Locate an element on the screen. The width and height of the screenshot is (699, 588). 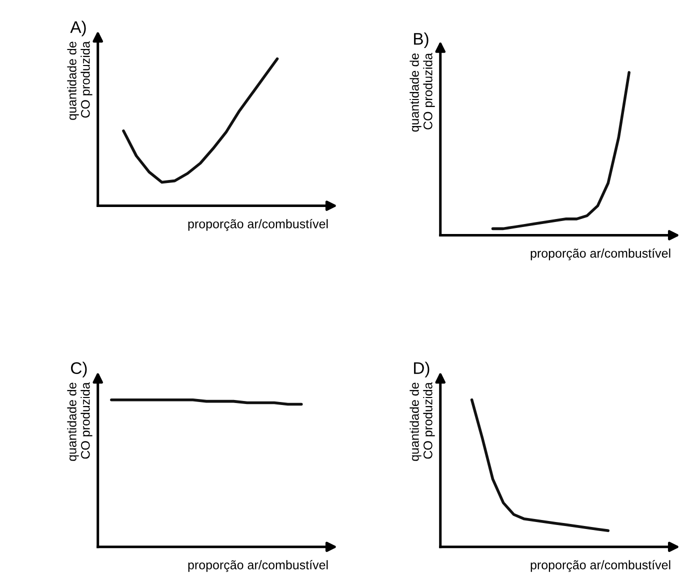
chart-title: D) is located at coordinates (422, 370).